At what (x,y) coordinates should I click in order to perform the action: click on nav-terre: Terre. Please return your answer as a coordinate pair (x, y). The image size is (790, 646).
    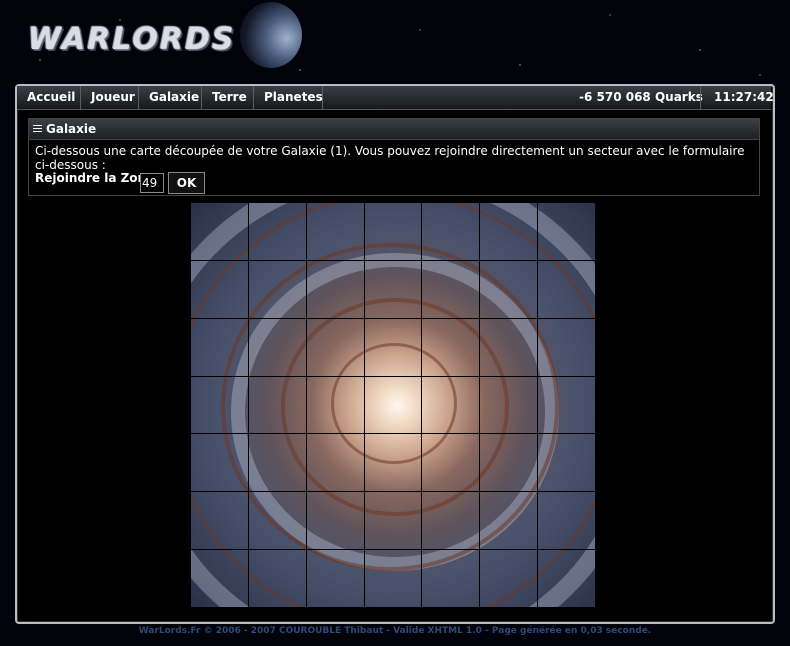
    Looking at the image, I should click on (228, 97).